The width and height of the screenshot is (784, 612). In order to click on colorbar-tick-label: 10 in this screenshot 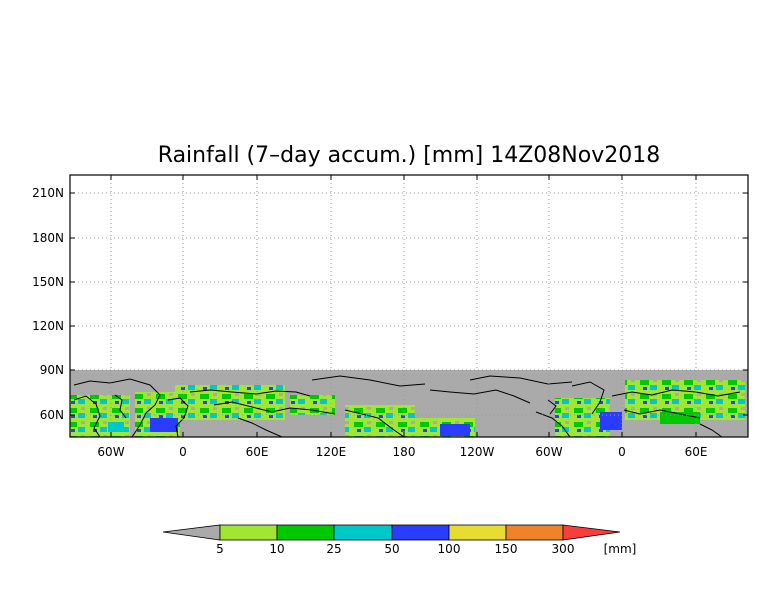, I will do `click(276, 549)`.